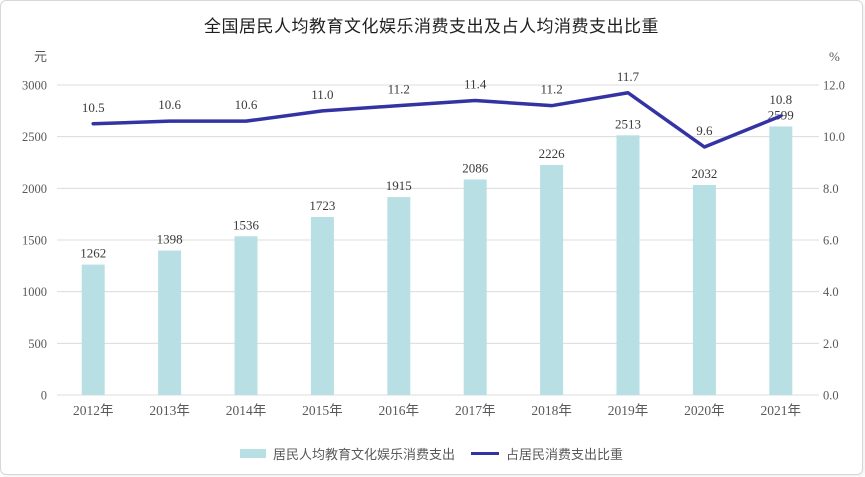 This screenshot has height=477, width=865. I want to click on bar-value-label: 1723, so click(322, 205).